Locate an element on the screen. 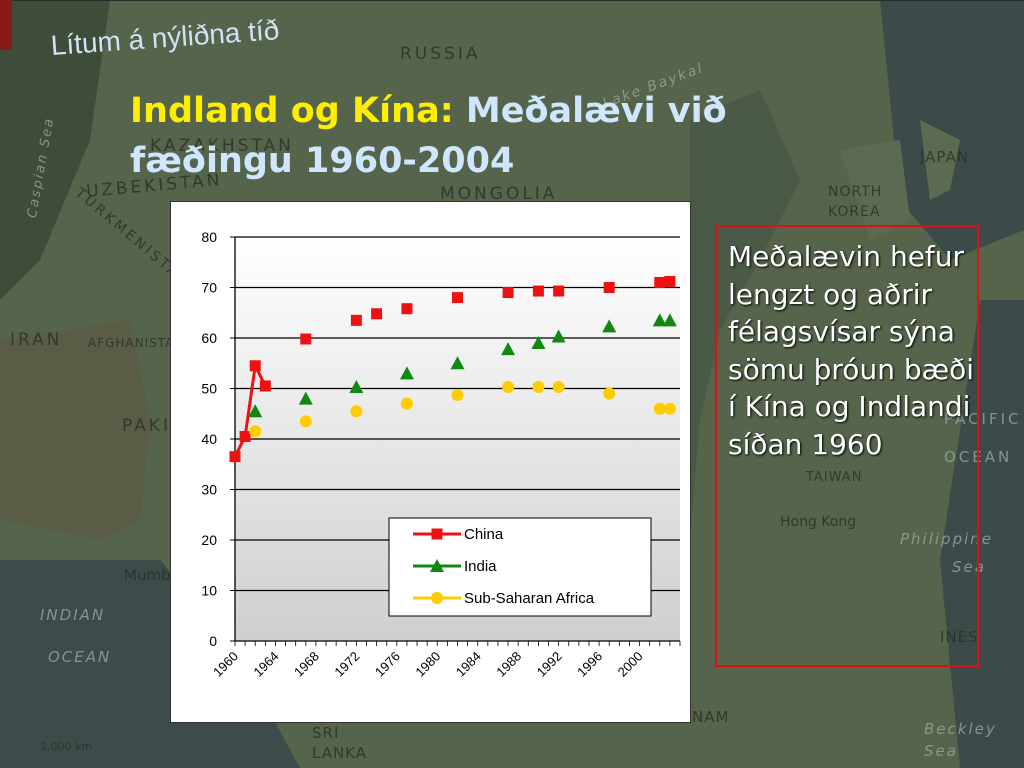  slide-title-part1: Indland og Kína: is located at coordinates (292, 111).